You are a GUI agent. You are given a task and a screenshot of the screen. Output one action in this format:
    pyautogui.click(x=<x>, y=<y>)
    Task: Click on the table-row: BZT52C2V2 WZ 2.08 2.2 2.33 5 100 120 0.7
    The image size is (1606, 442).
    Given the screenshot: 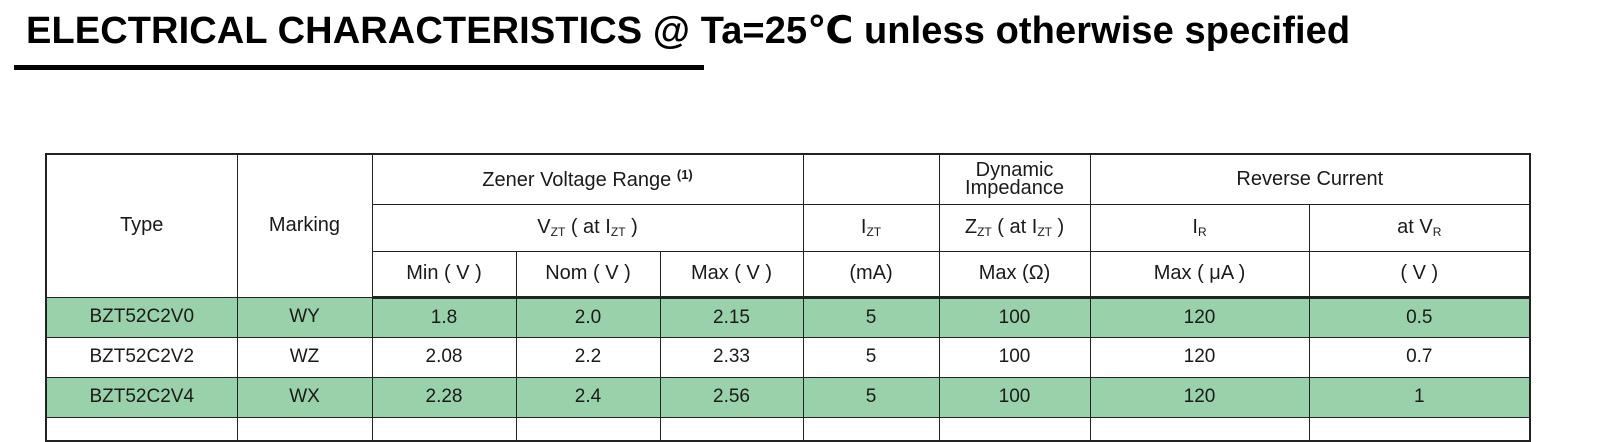 What is the action you would take?
    pyautogui.click(x=788, y=357)
    